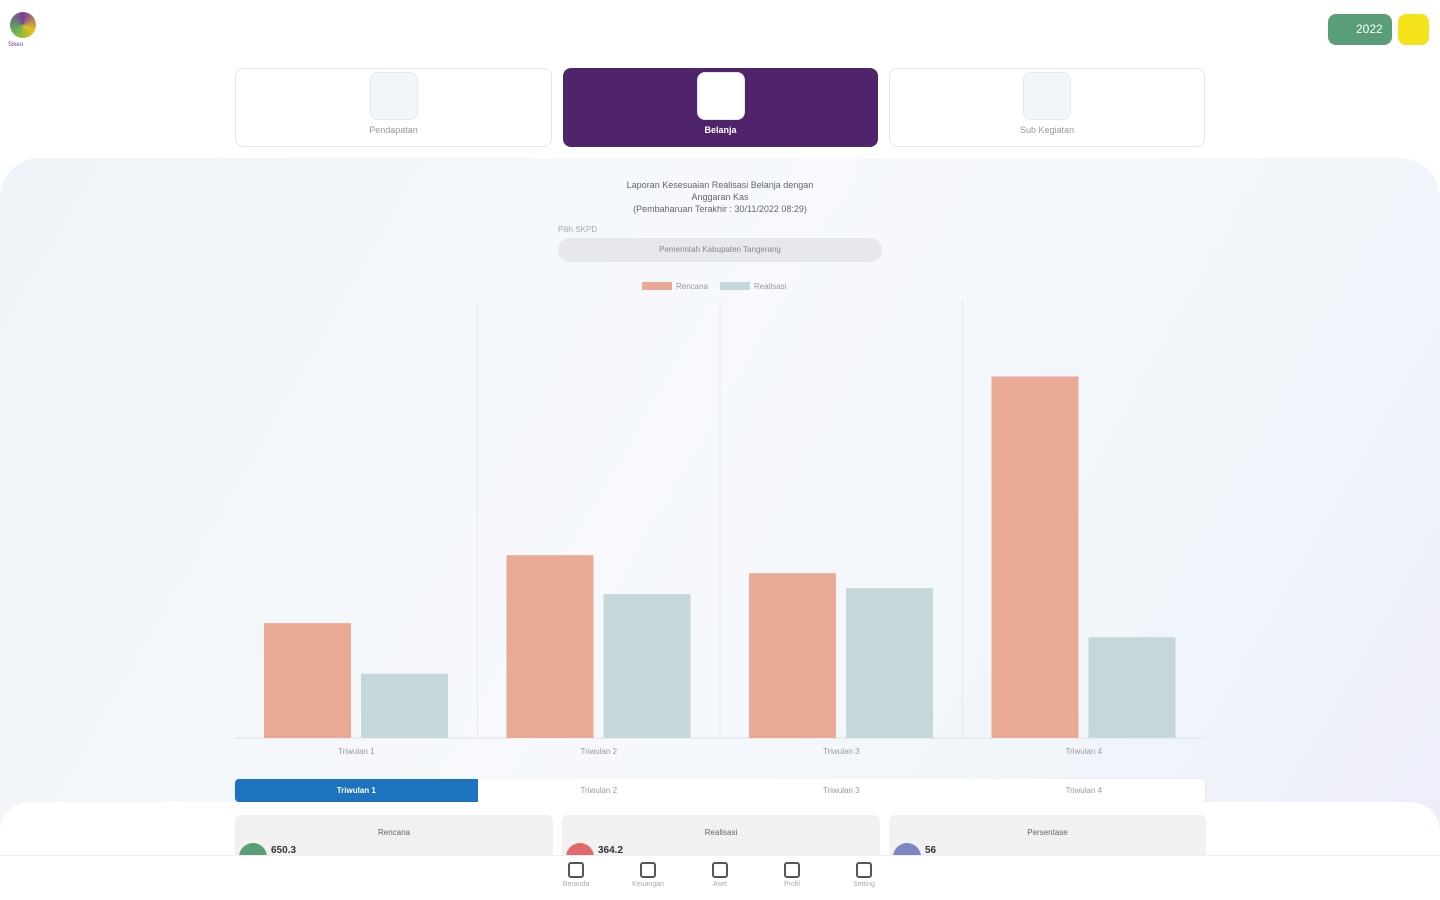  Describe the element at coordinates (770, 286) in the screenshot. I see `legend-label: Realisasi` at that location.